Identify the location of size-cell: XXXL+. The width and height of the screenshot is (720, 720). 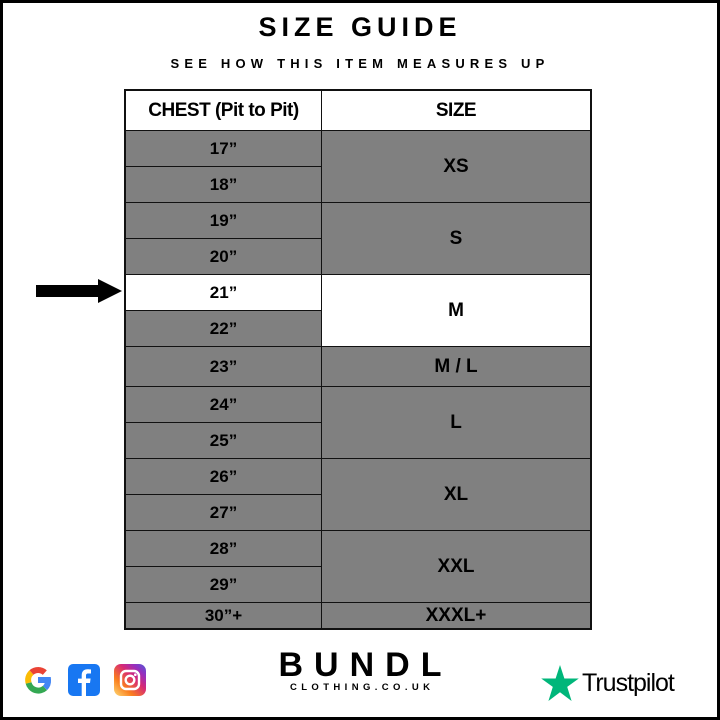
(456, 615).